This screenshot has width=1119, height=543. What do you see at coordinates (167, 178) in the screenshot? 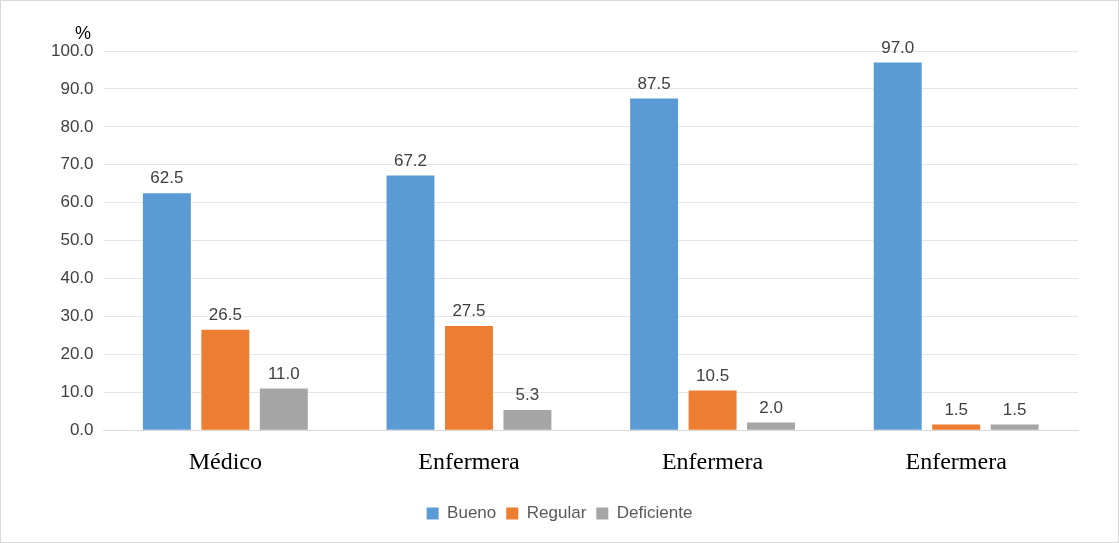
I see `data-label: 62.5` at bounding box center [167, 178].